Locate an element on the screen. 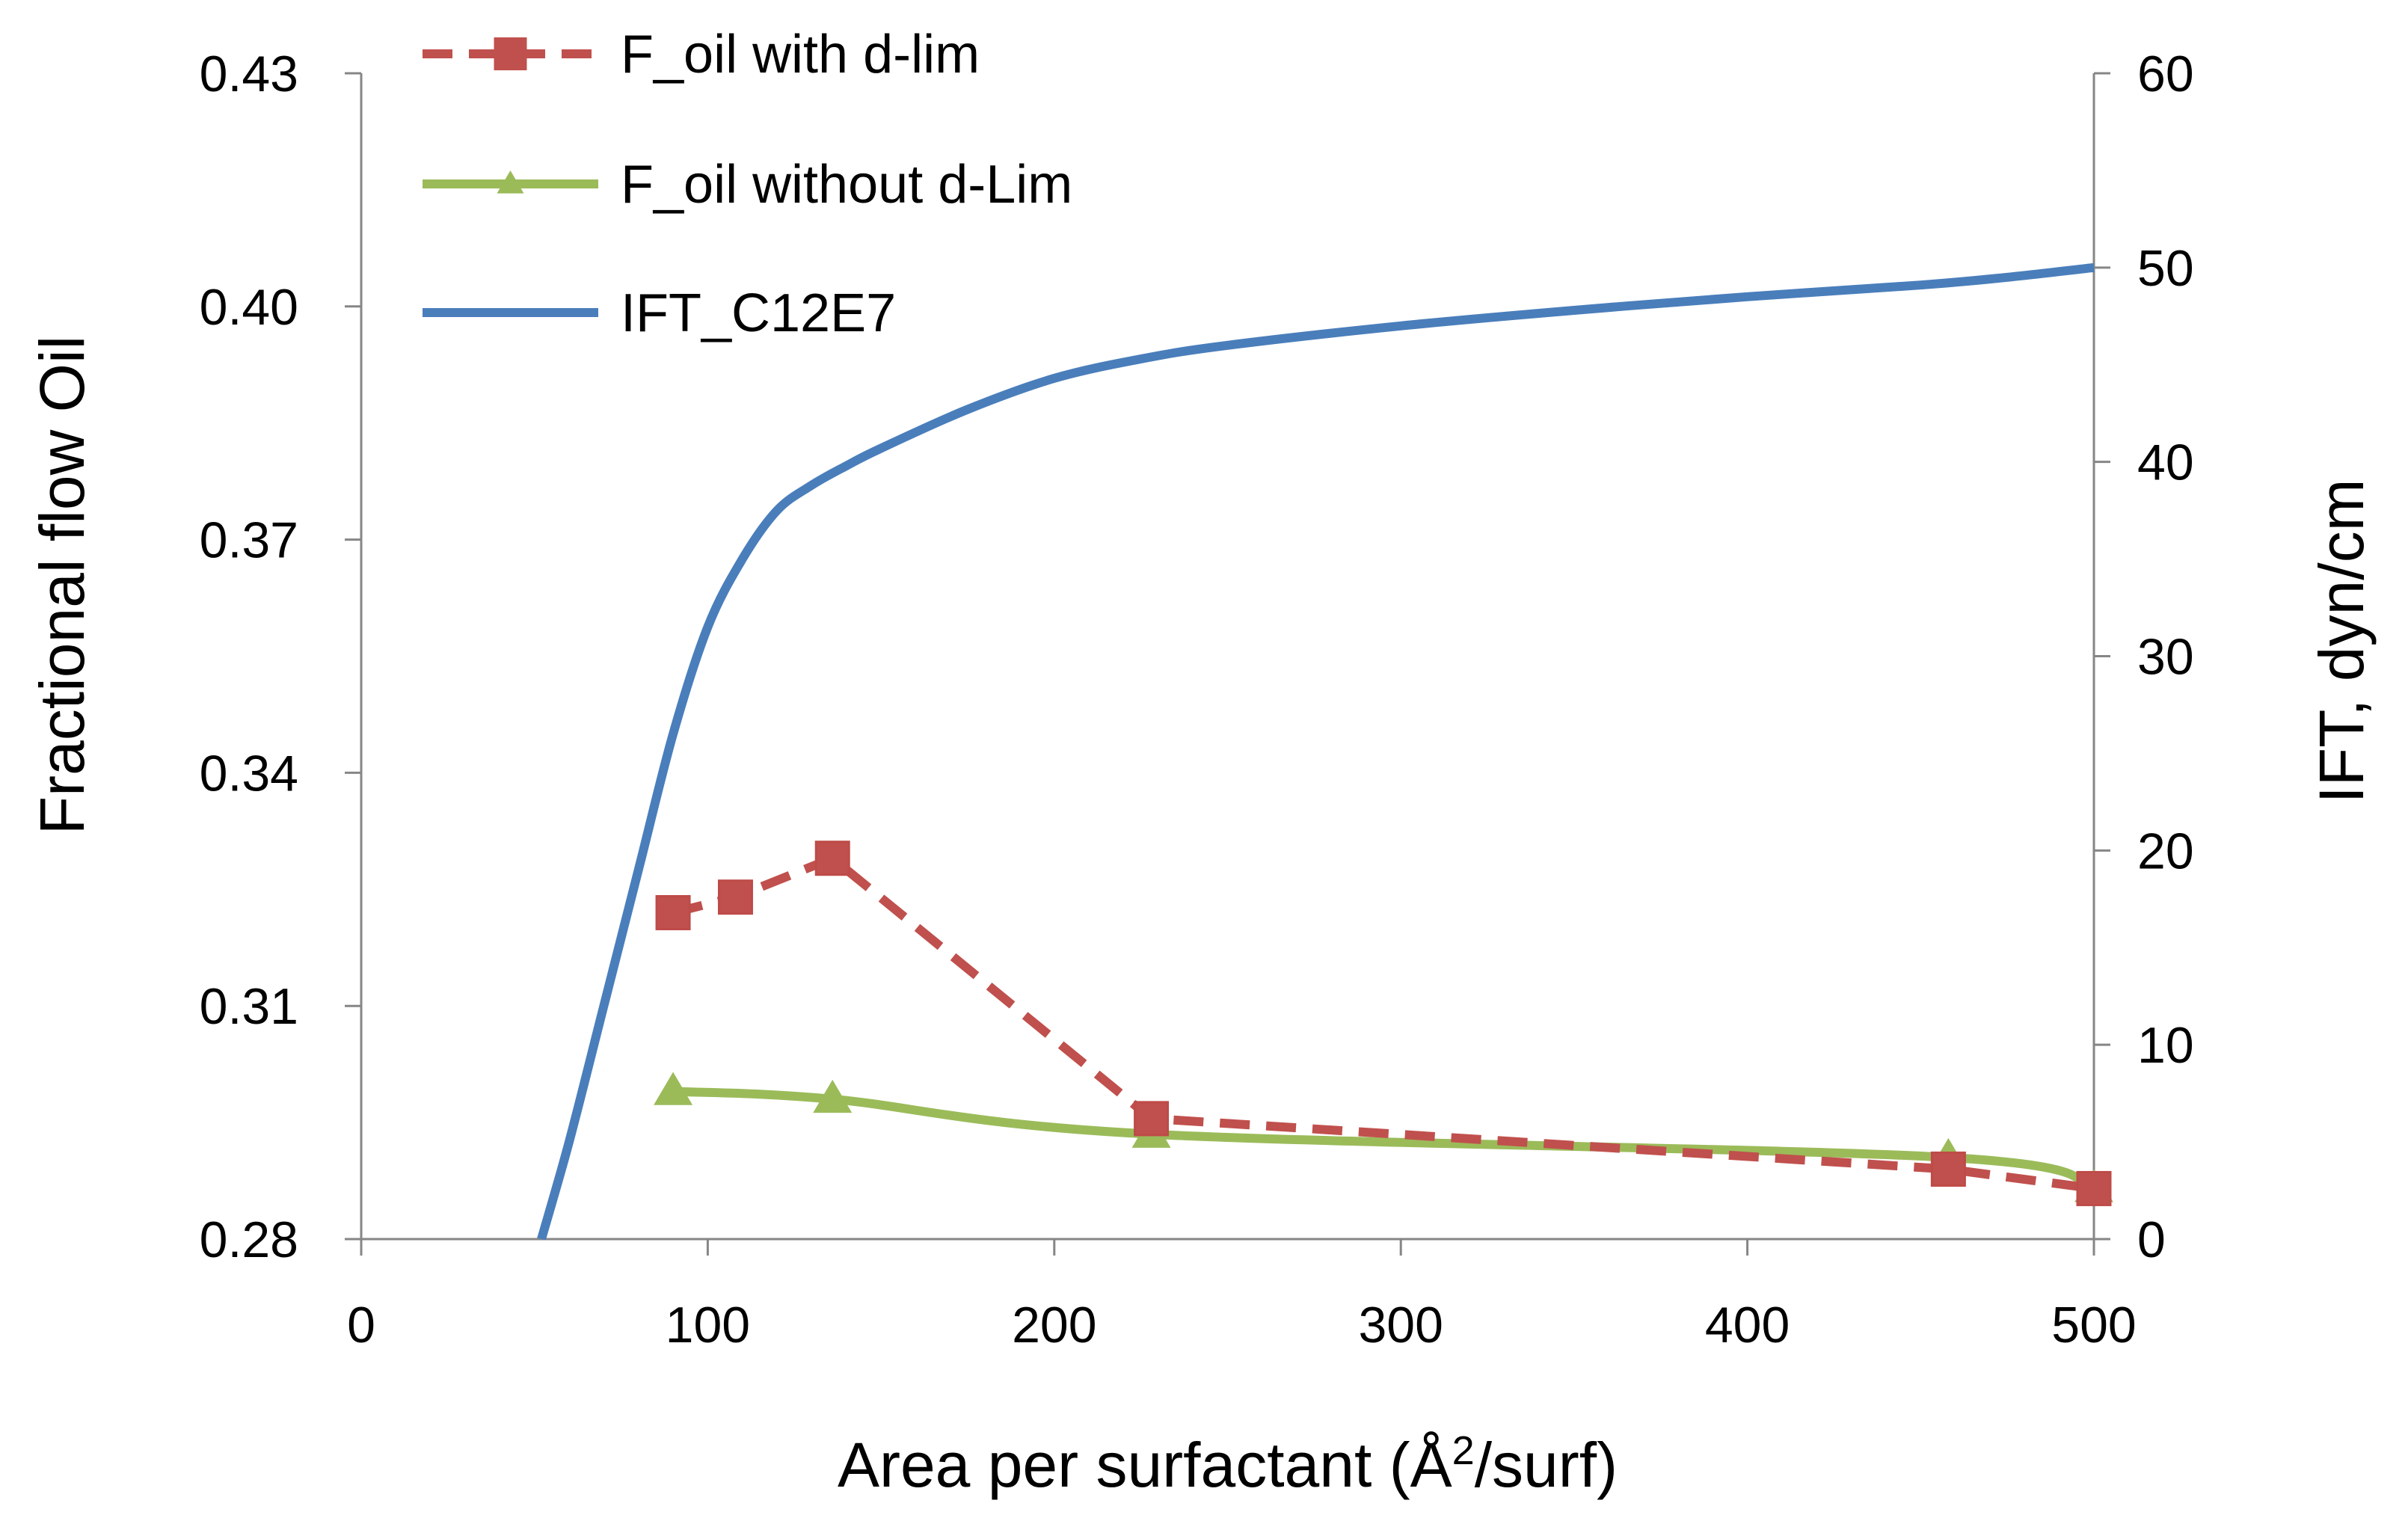 The width and height of the screenshot is (2408, 1524). y-axis-title: Fractional flow Oil is located at coordinates (62, 585).